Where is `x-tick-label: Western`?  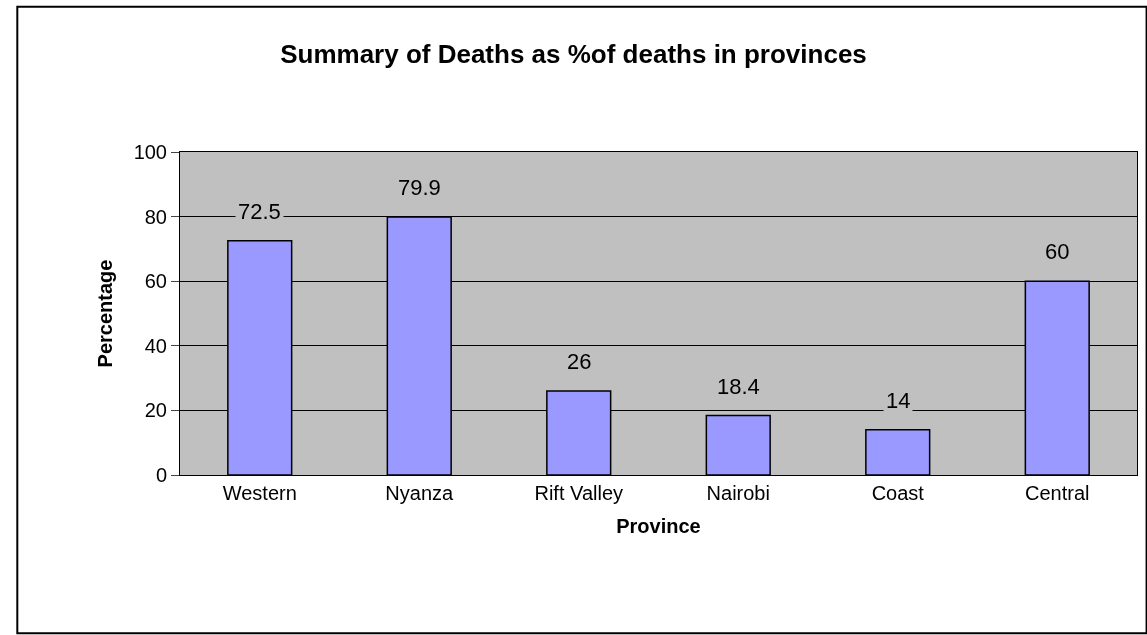 x-tick-label: Western is located at coordinates (259, 493).